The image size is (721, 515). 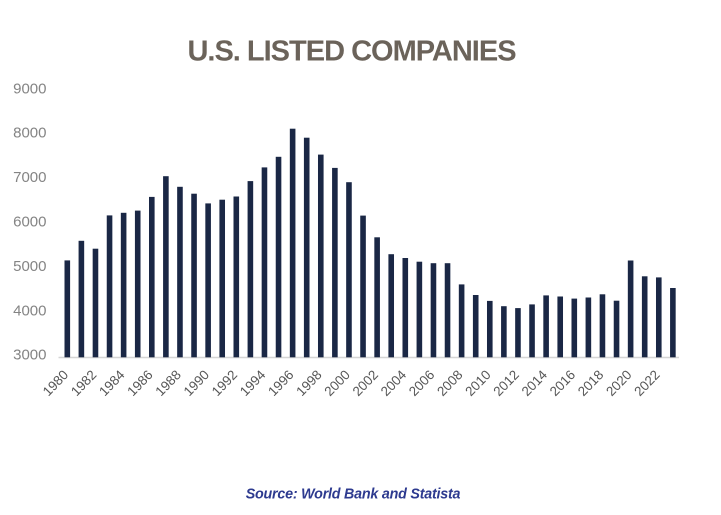 What do you see at coordinates (29, 177) in the screenshot?
I see `svg-text: 7000` at bounding box center [29, 177].